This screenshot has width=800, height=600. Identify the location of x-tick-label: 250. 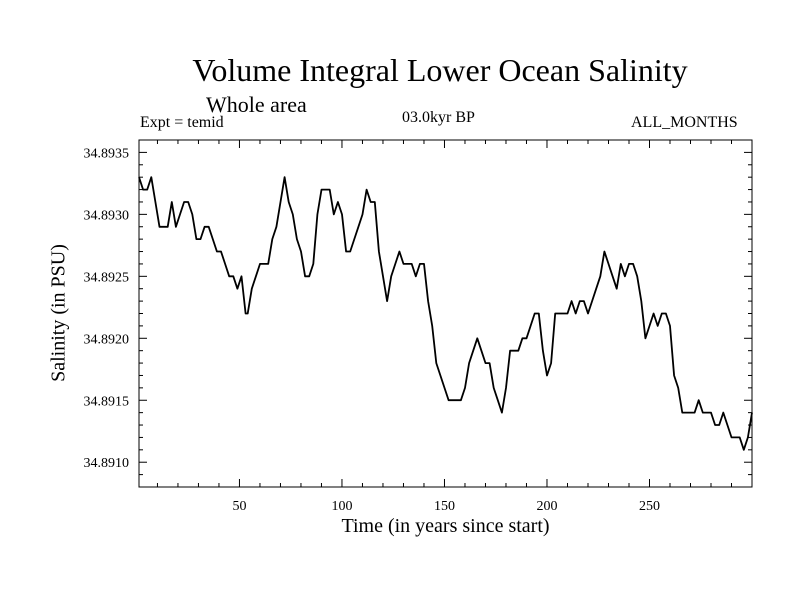
(649, 506).